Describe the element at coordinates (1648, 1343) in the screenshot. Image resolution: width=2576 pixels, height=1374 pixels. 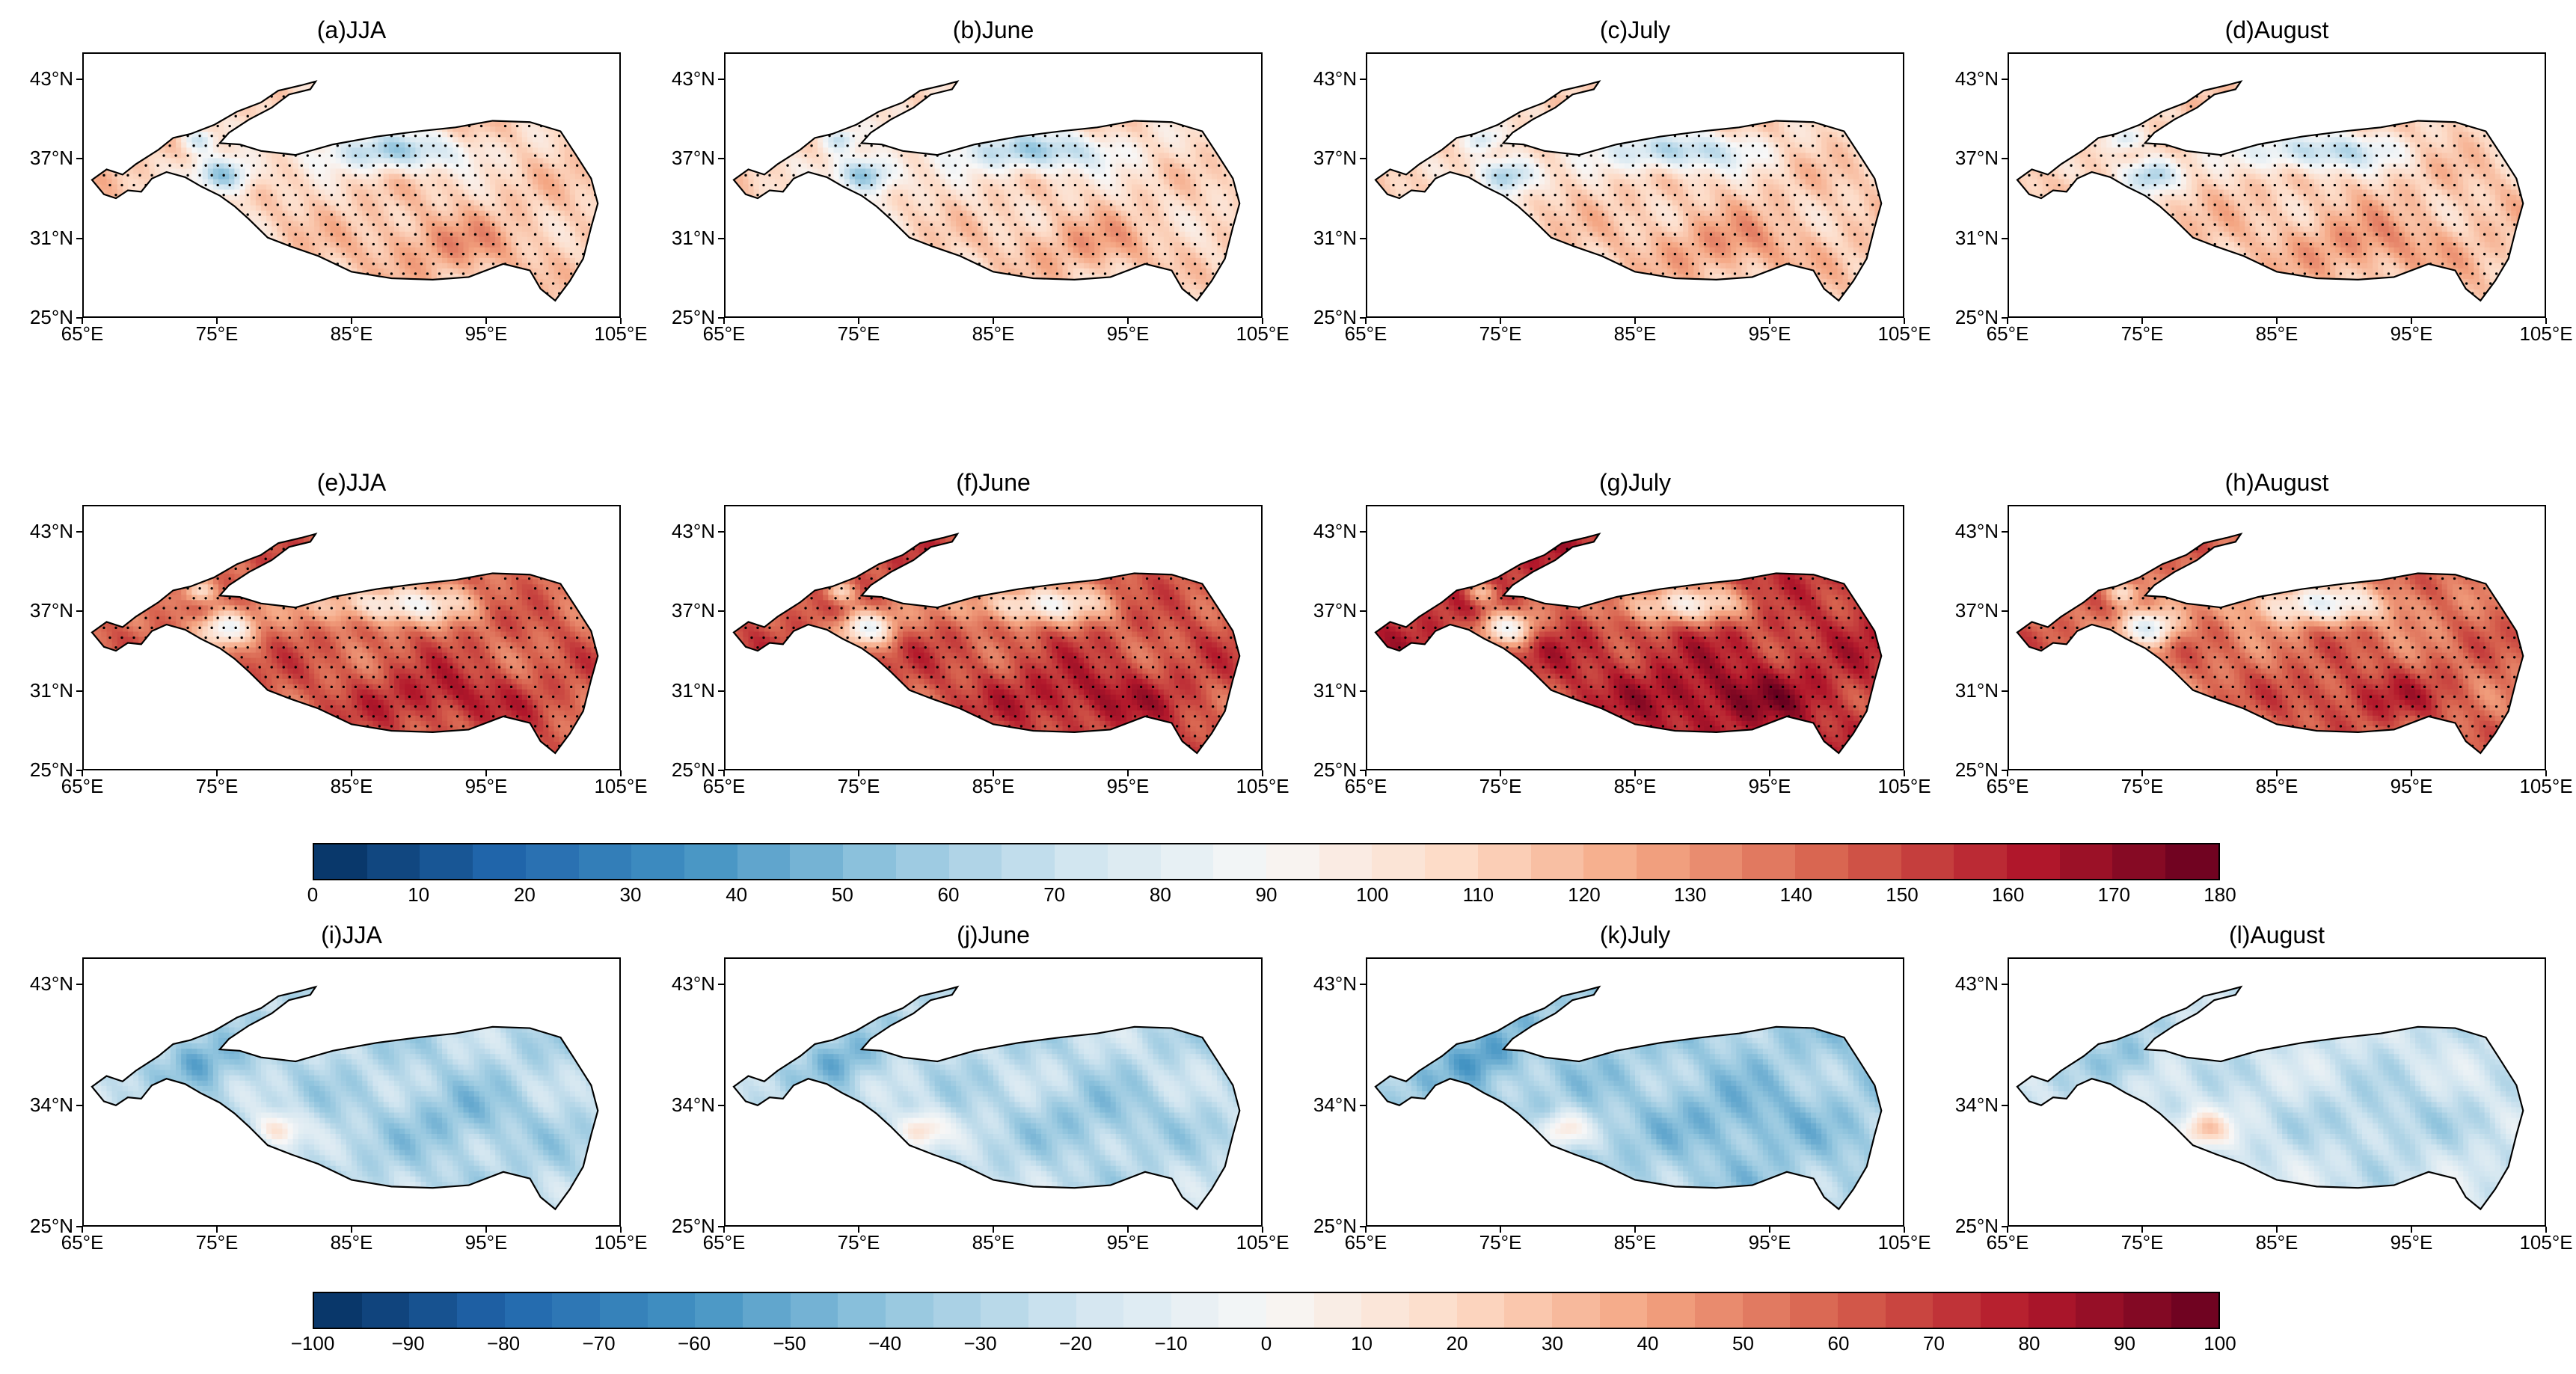
I see `colorbar-label: 40` at that location.